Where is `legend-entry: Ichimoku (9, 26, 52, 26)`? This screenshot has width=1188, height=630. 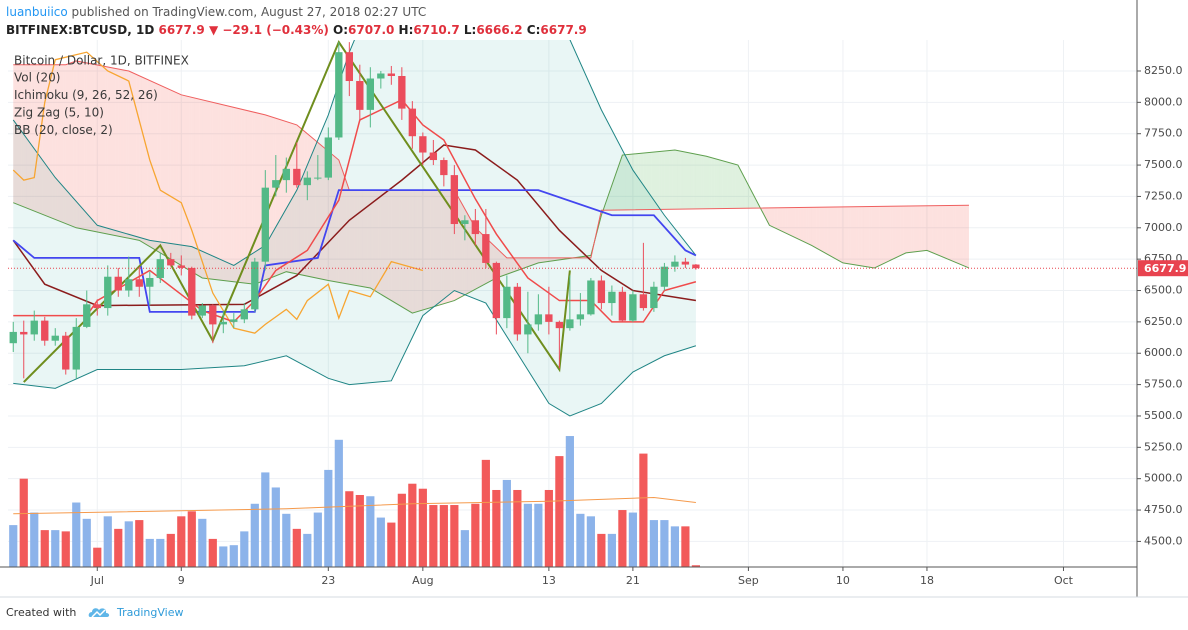
legend-entry: Ichimoku (9, 26, 52, 26) is located at coordinates (86, 95).